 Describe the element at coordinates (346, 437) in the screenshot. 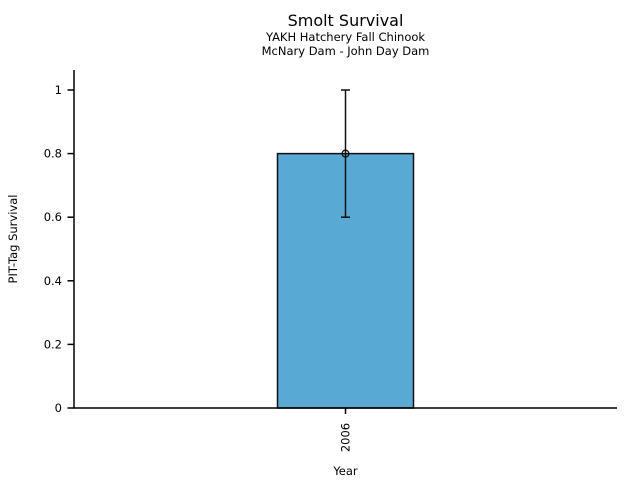

I see `x-axis-tick-label: 2006` at that location.